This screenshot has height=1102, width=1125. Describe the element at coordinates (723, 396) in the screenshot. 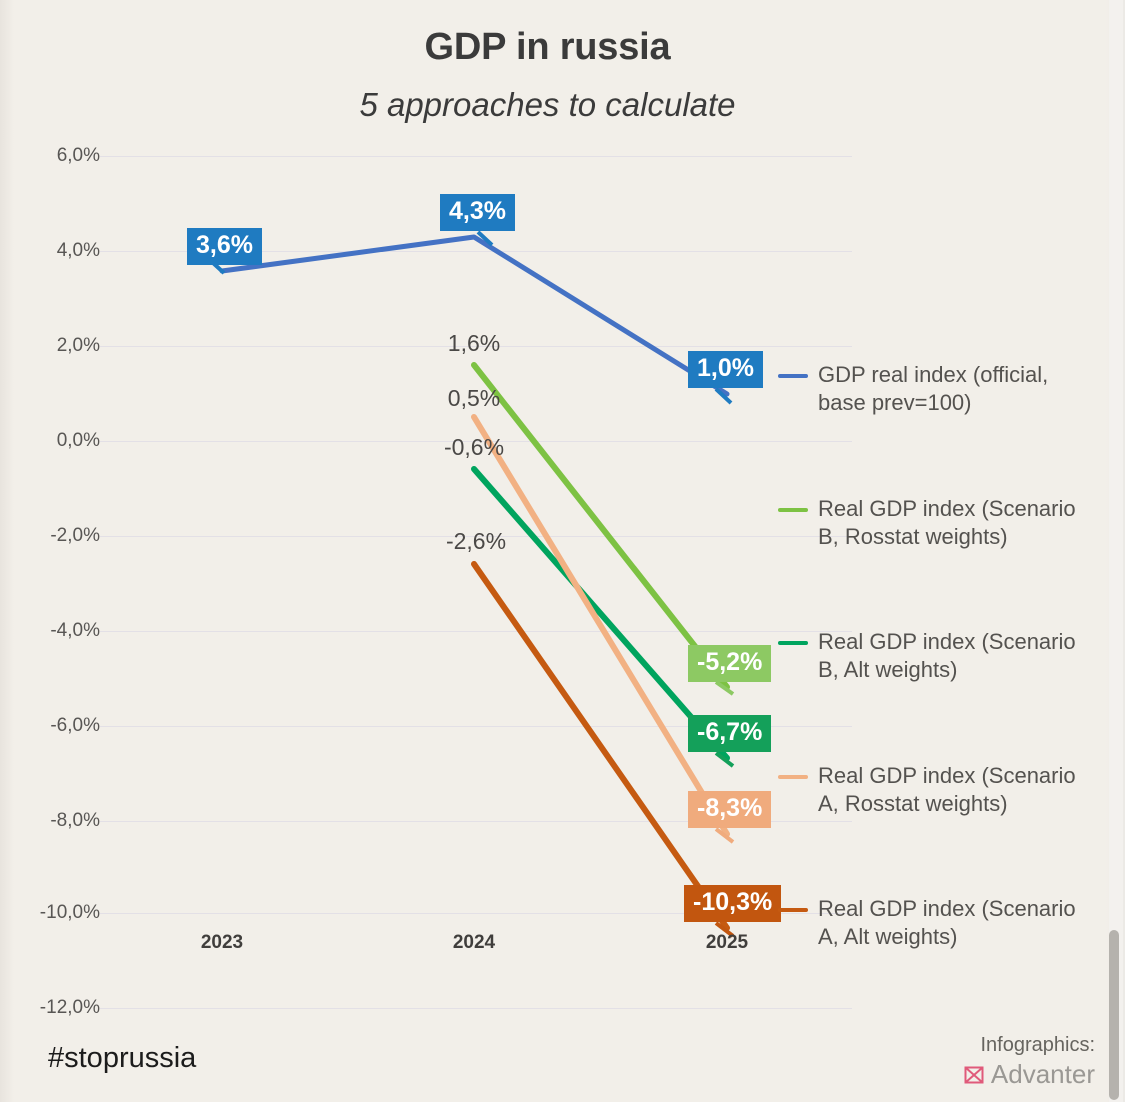

I see `callout-leader-blue-2025` at that location.